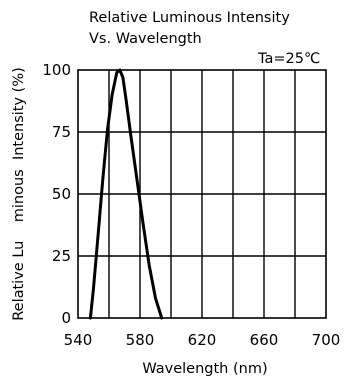 This screenshot has height=385, width=346. What do you see at coordinates (189, 18) in the screenshot?
I see `chart-title-line-1: Relative Luminous Intensity` at bounding box center [189, 18].